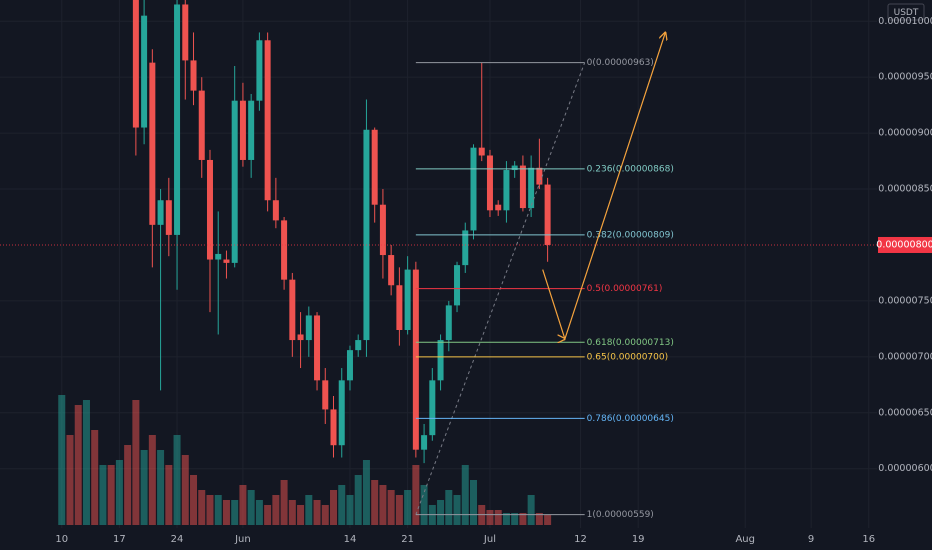  What do you see at coordinates (350, 539) in the screenshot?
I see `x-tick-label: 14` at bounding box center [350, 539].